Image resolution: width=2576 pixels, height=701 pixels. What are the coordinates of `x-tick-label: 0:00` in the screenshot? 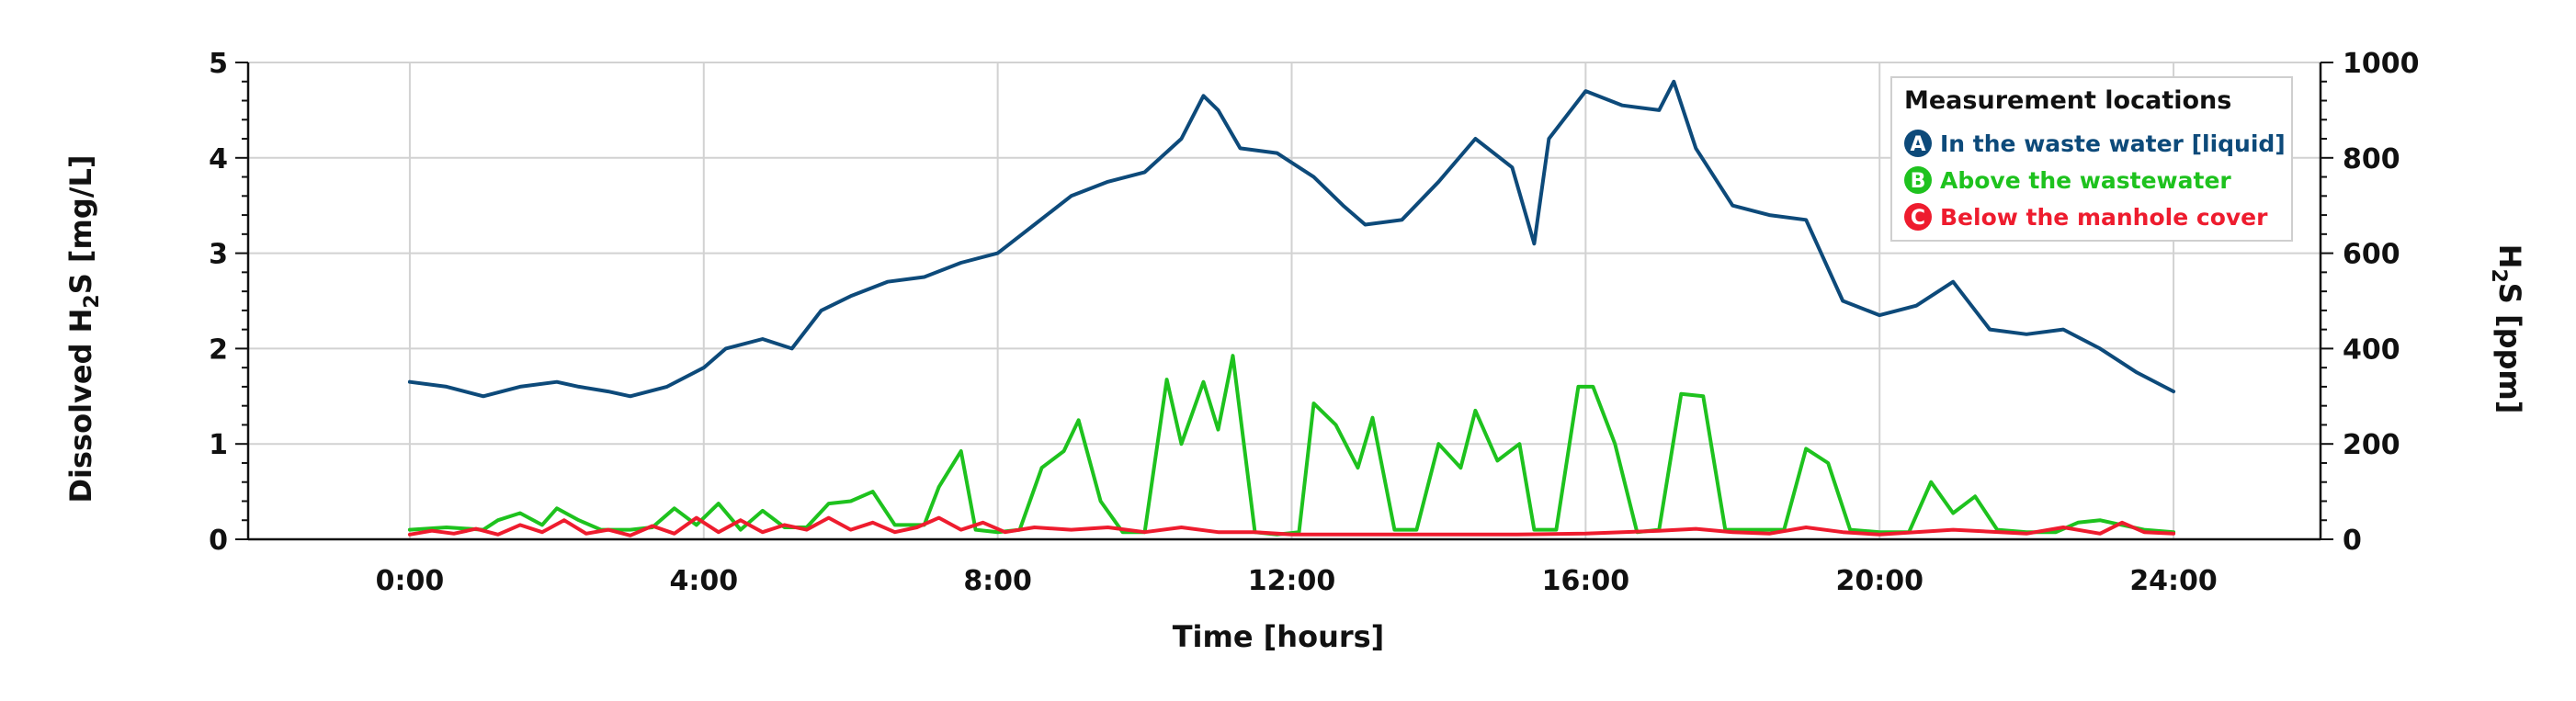 It's located at (410, 581).